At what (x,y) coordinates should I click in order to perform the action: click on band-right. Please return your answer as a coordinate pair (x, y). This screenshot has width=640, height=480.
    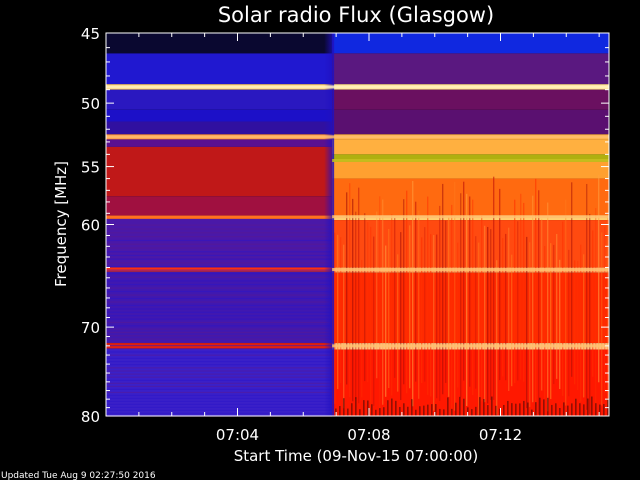
    Looking at the image, I should click on (470, 122).